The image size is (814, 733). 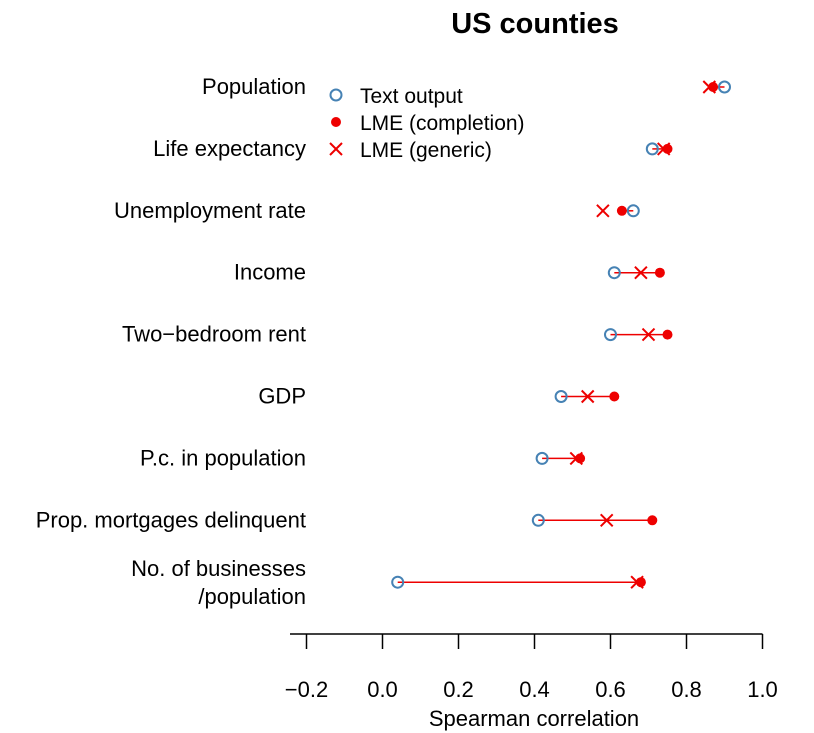 I want to click on x-tick-label: 0.8, so click(x=686, y=689).